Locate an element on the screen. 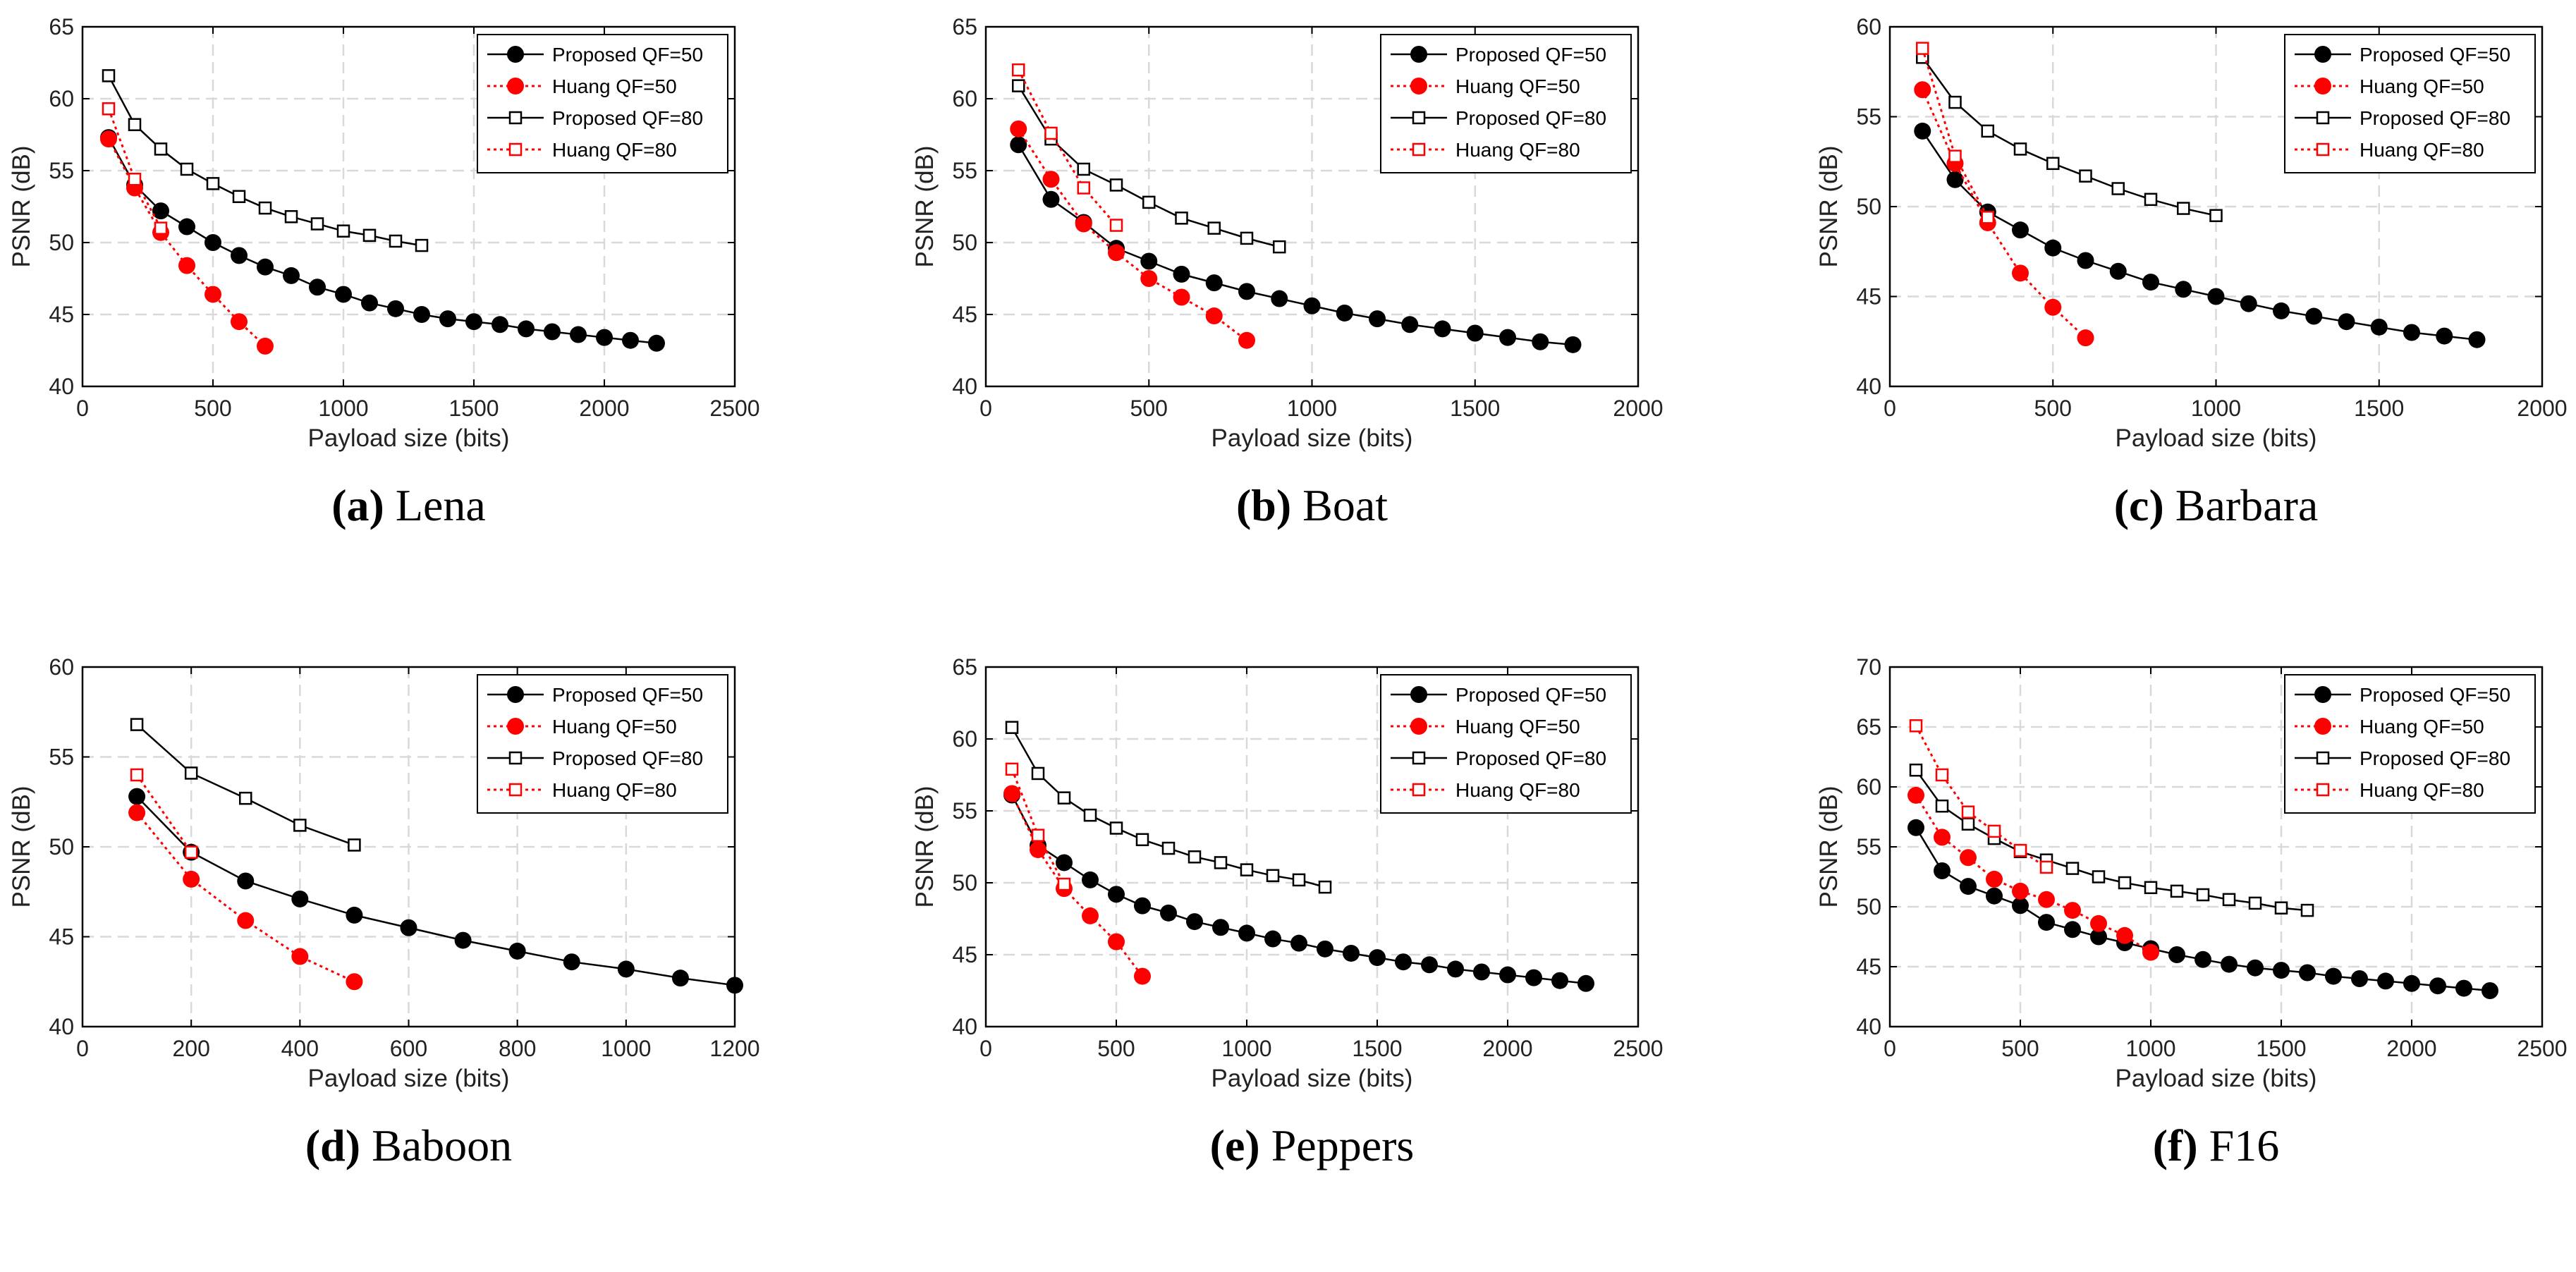 Image resolution: width=2576 pixels, height=1272 pixels. x-tick-label: 400 is located at coordinates (300, 1048).